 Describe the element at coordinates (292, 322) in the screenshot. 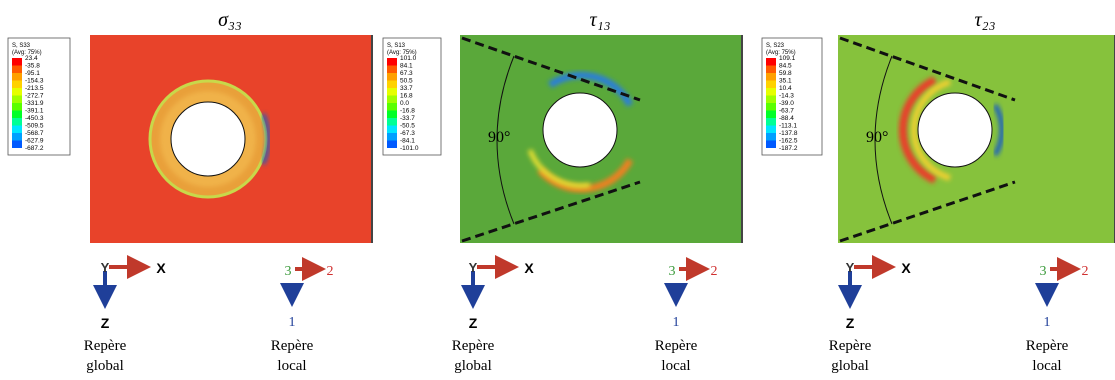

I see `axis-1: 1` at that location.